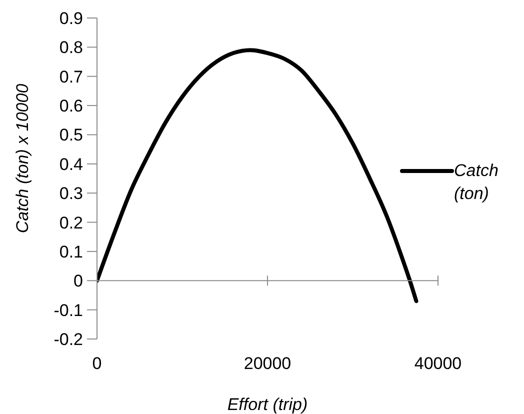 This screenshot has height=414, width=524. Describe the element at coordinates (71, 135) in the screenshot. I see `y-tick-label: 0.5` at that location.